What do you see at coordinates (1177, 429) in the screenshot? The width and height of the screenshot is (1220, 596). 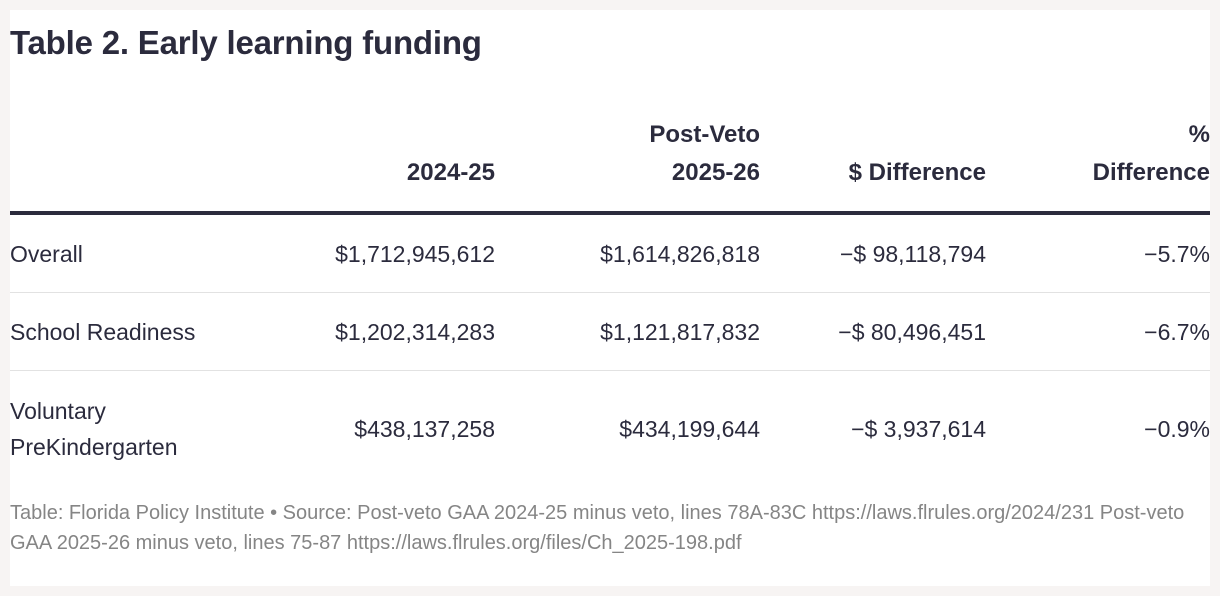 I see `cell-percent-difference: −0.9%` at bounding box center [1177, 429].